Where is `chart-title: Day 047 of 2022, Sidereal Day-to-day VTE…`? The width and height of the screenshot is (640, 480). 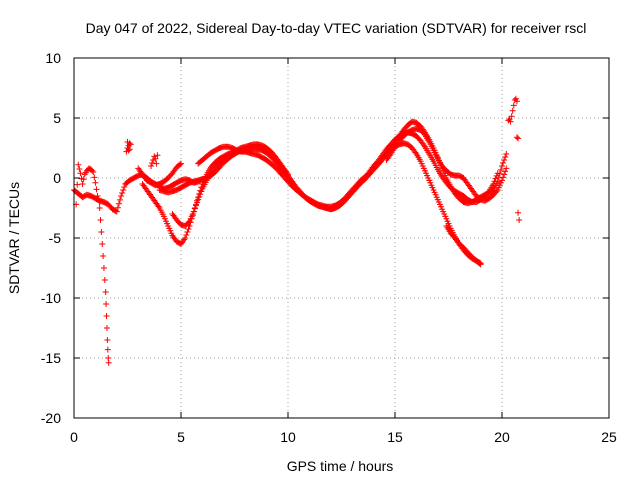
chart-title: Day 047 of 2022, Sidereal Day-to-day VTE… is located at coordinates (336, 28).